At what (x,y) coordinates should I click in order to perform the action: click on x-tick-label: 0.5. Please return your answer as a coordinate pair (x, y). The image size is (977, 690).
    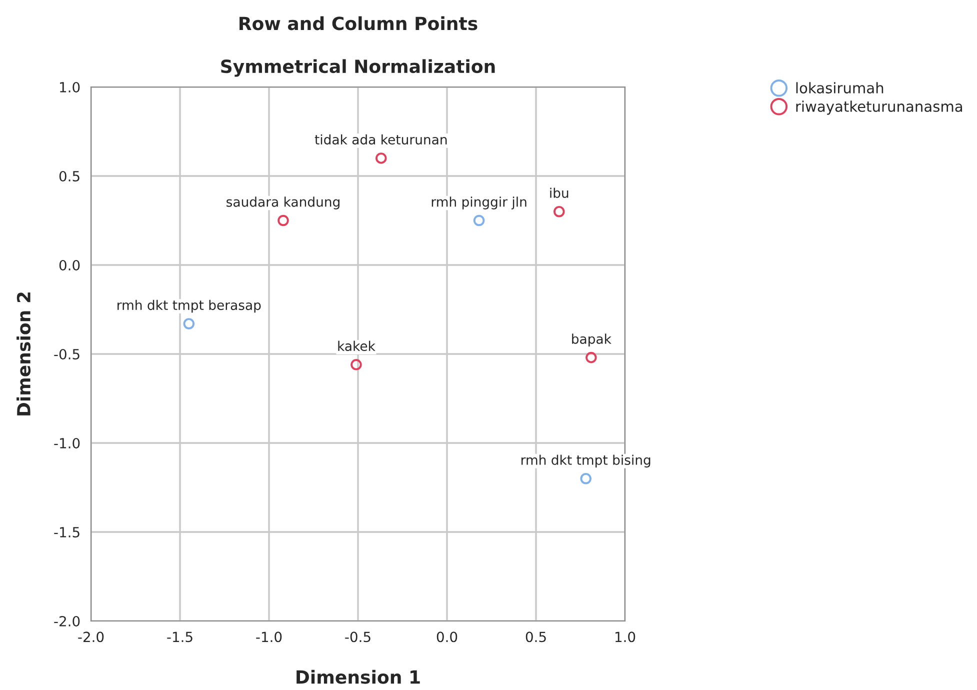
    Looking at the image, I should click on (536, 637).